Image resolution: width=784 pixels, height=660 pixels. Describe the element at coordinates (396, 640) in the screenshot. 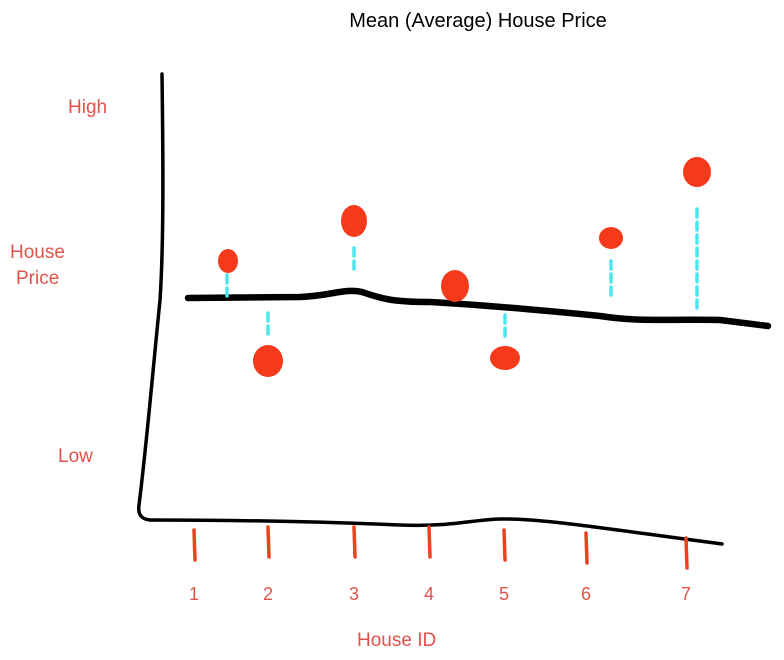

I see `x-axis-label: House ID` at that location.